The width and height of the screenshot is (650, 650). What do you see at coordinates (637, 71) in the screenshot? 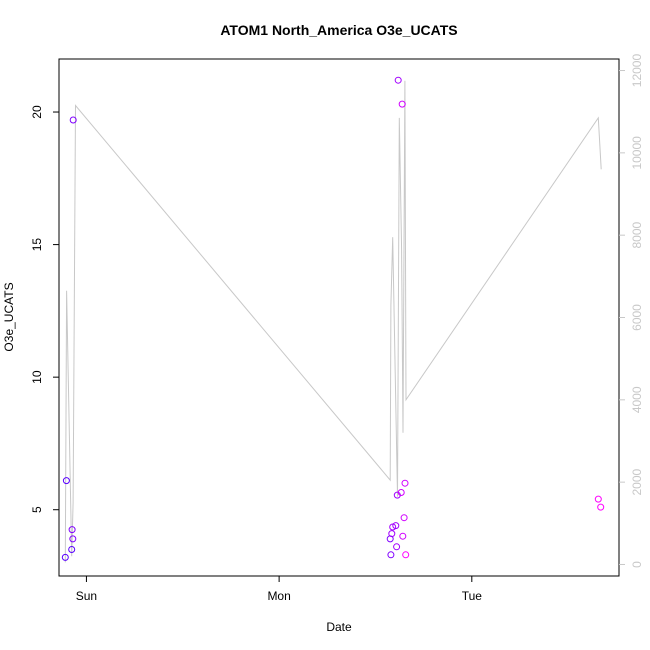
I see `y-right-tick-label: 12000` at bounding box center [637, 71].